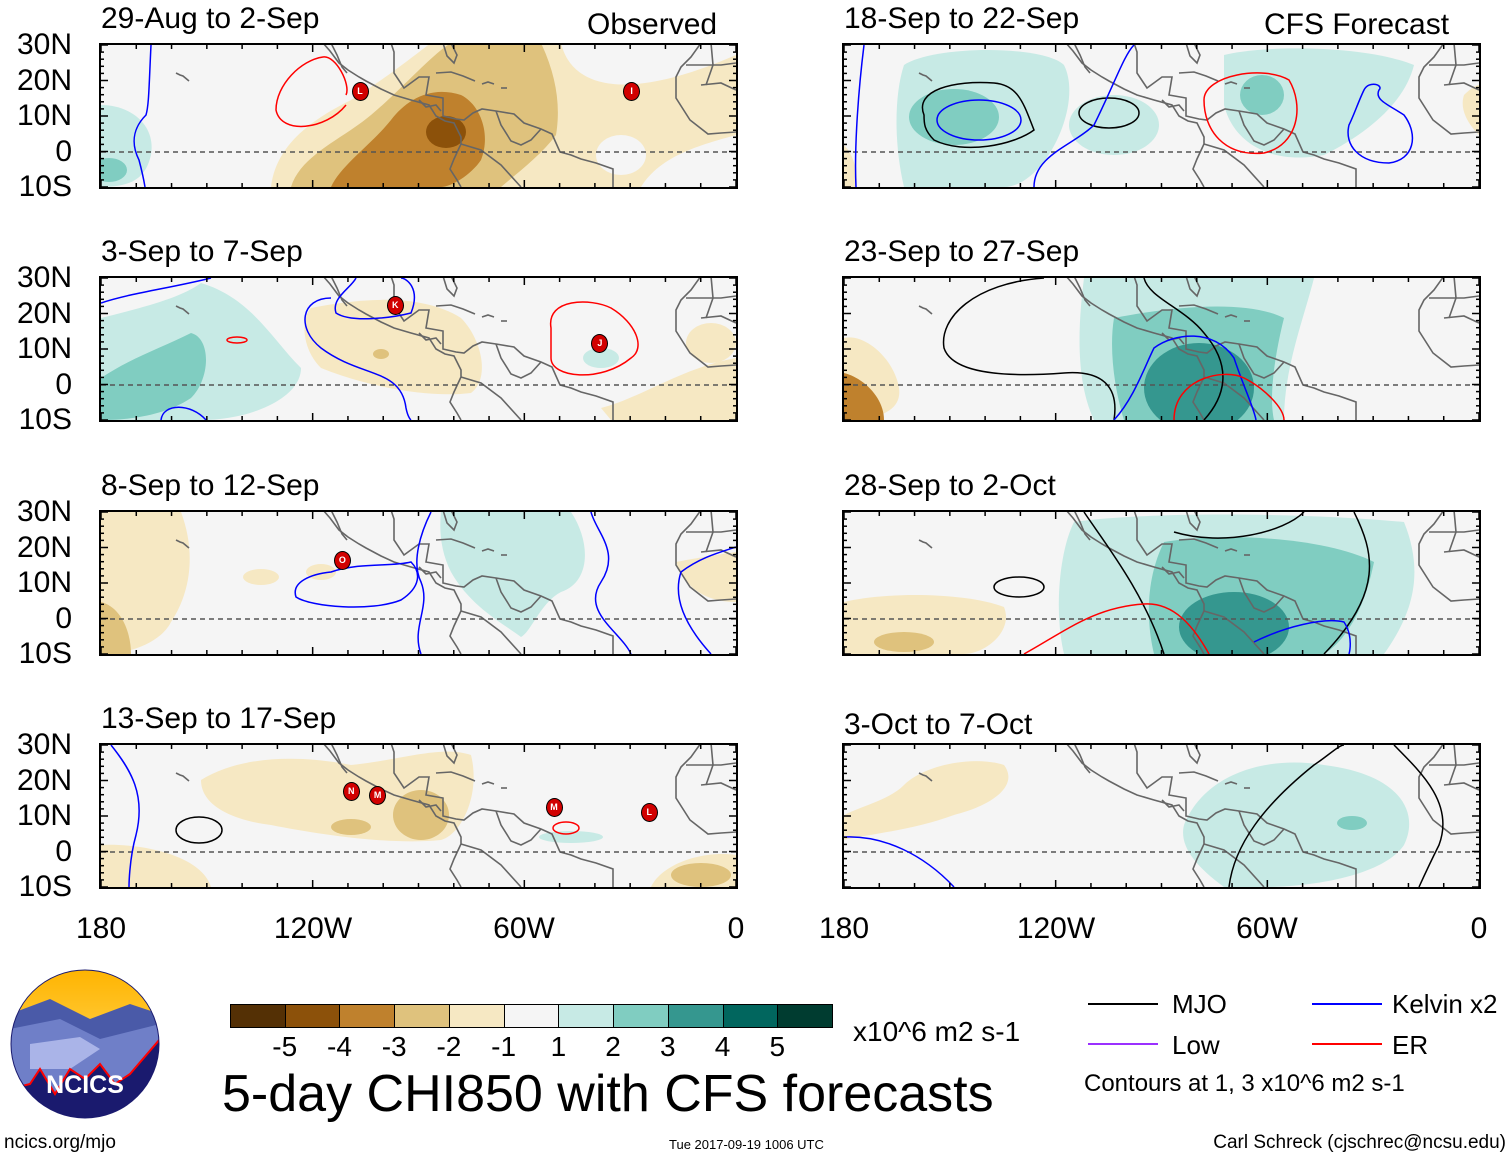 The height and width of the screenshot is (1159, 1510). Describe the element at coordinates (937, 1031) in the screenshot. I see `colorbar-units: x10^6 m2 s-1` at that location.